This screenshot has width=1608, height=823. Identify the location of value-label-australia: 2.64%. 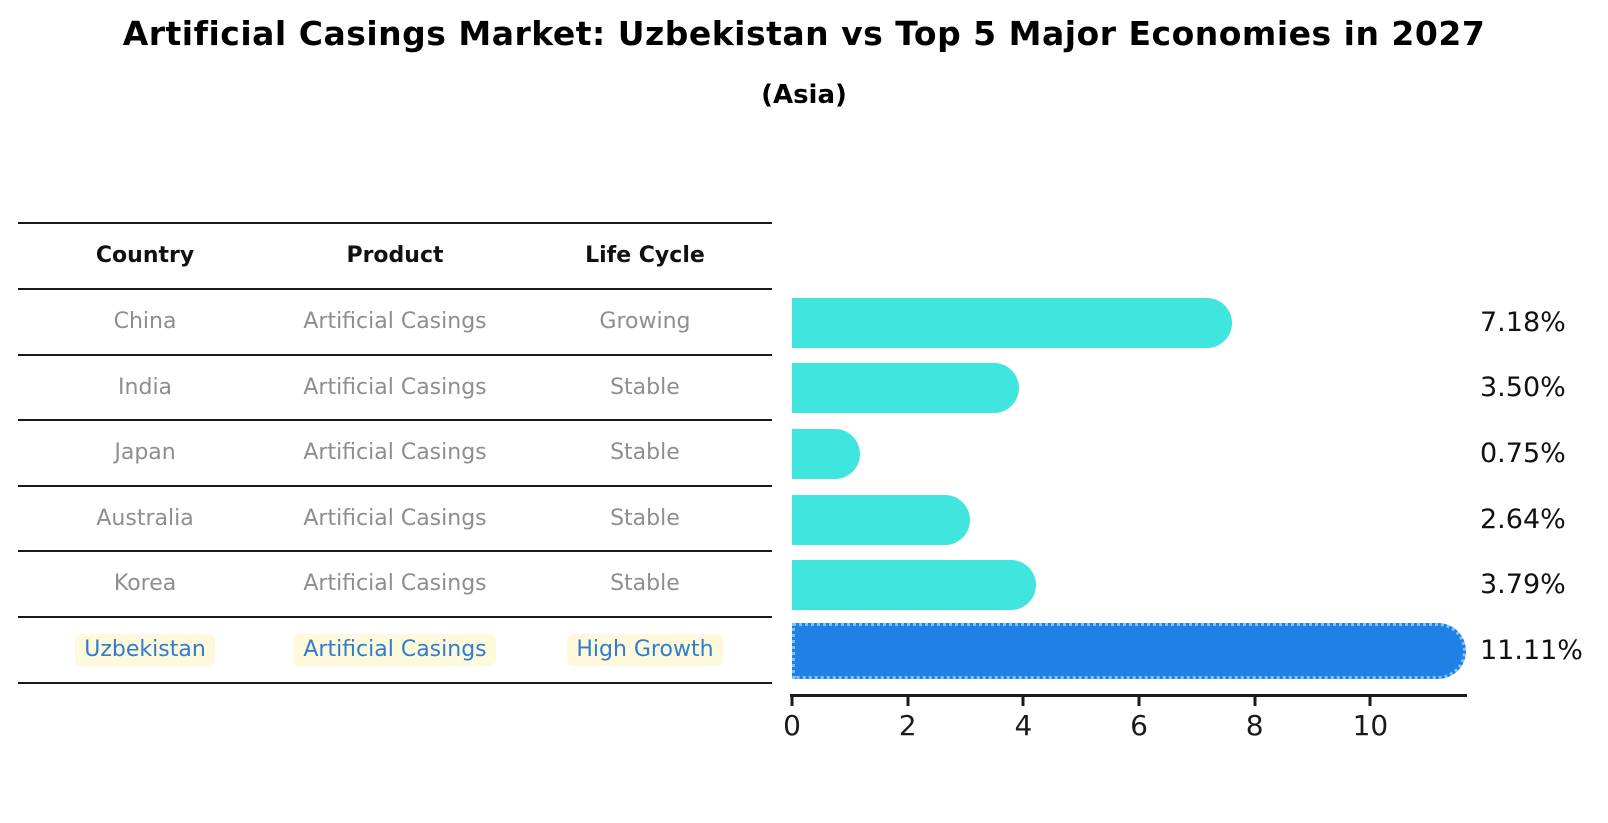
(1523, 519).